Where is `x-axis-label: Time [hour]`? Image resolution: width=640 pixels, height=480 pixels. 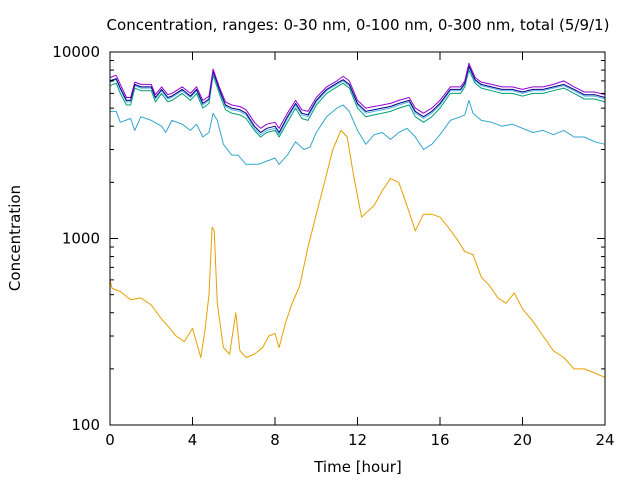
x-axis-label: Time [hour] is located at coordinates (357, 467).